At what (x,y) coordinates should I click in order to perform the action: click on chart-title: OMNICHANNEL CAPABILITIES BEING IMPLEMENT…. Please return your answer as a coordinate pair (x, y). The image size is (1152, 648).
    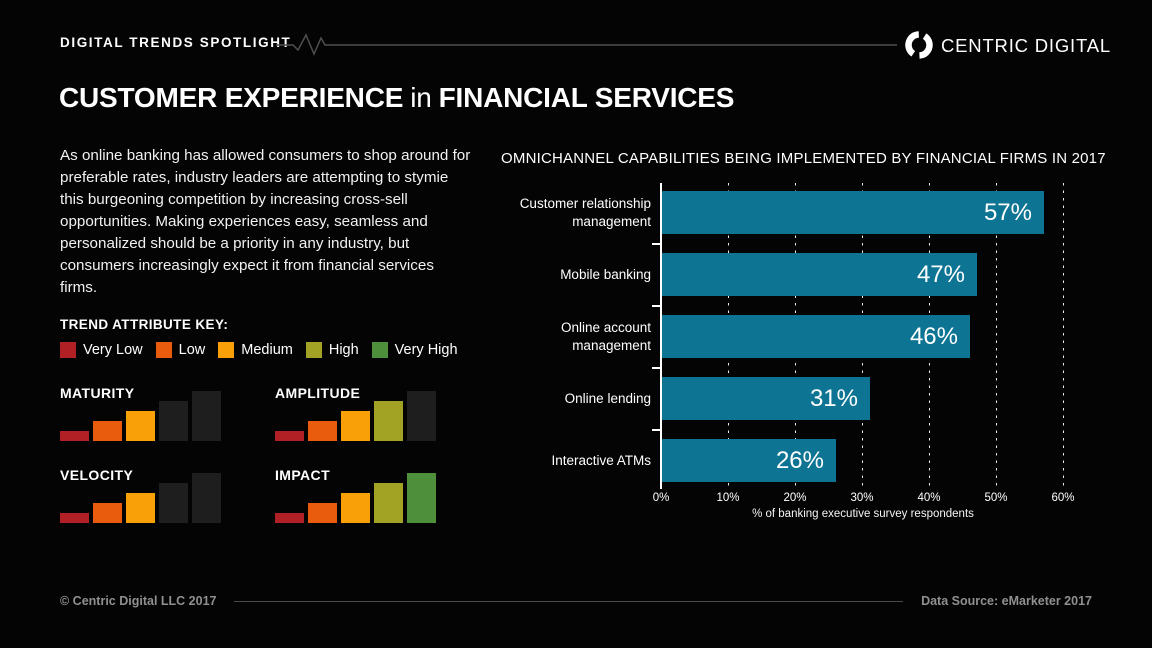
    Looking at the image, I should click on (803, 158).